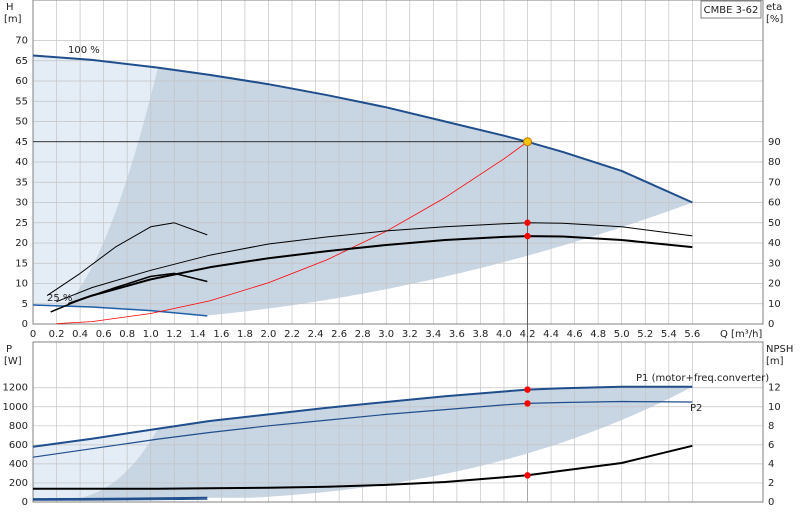  What do you see at coordinates (80, 334) in the screenshot?
I see `x-tick-label: 0.4` at bounding box center [80, 334].